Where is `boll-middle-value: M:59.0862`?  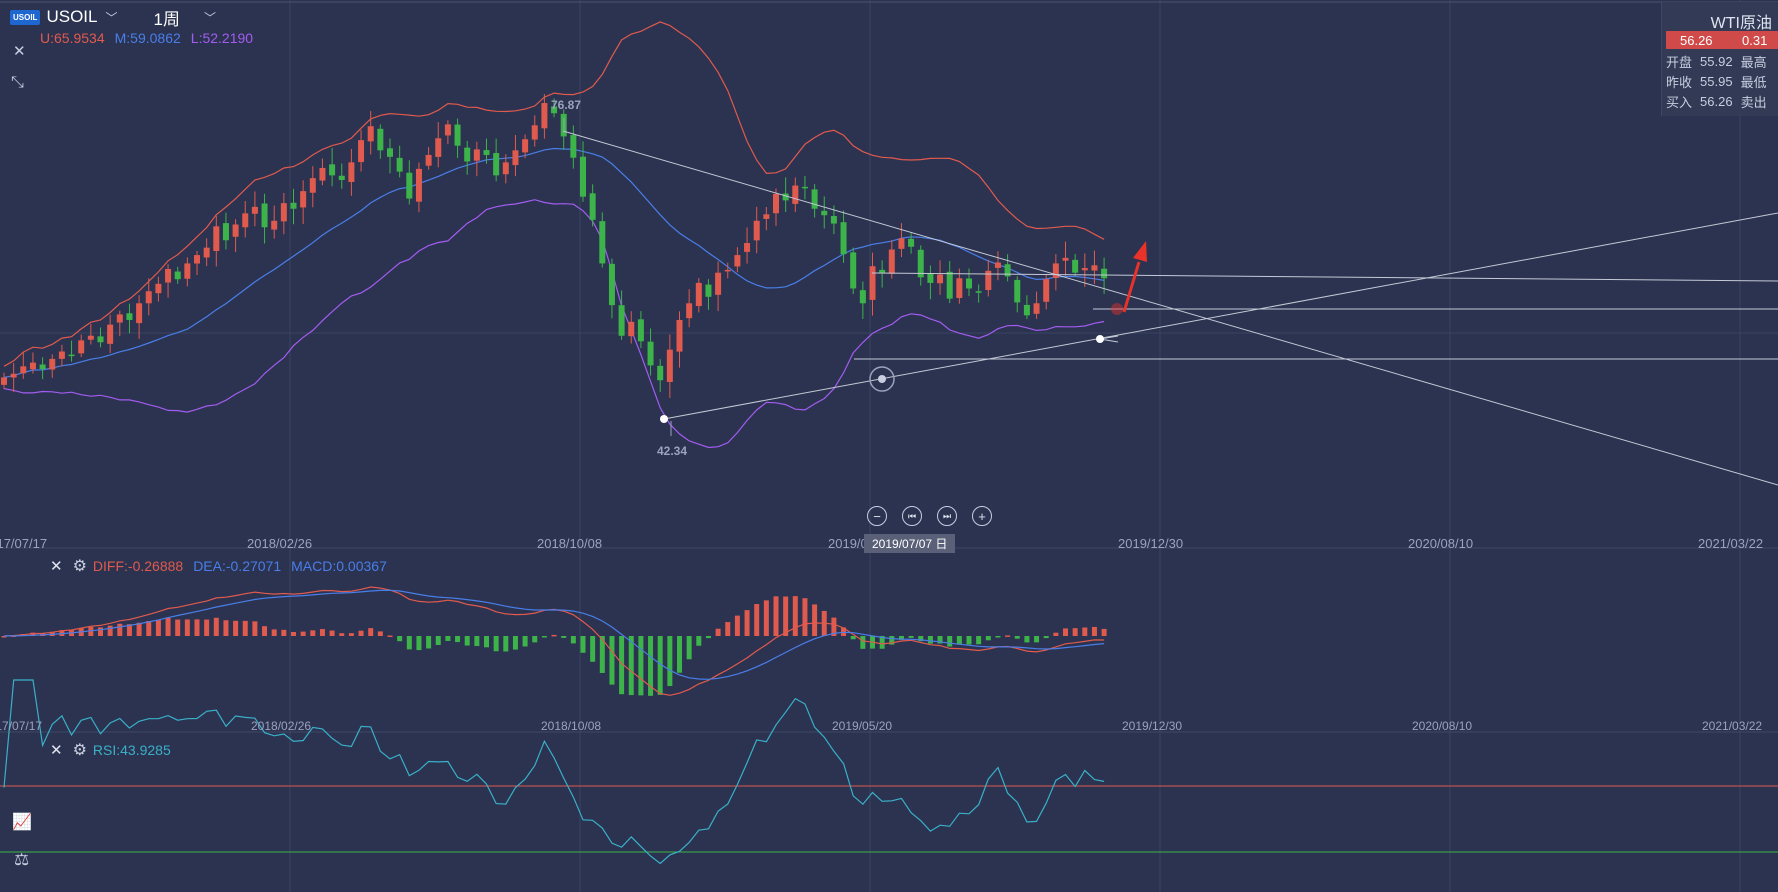 boll-middle-value: M:59.0862 is located at coordinates (147, 38).